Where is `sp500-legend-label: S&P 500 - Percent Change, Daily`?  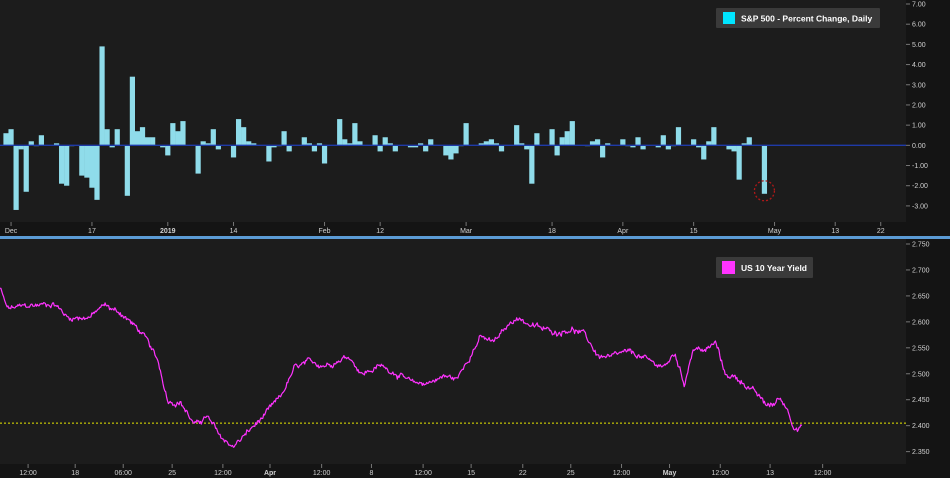 sp500-legend-label: S&P 500 - Percent Change, Daily is located at coordinates (806, 19).